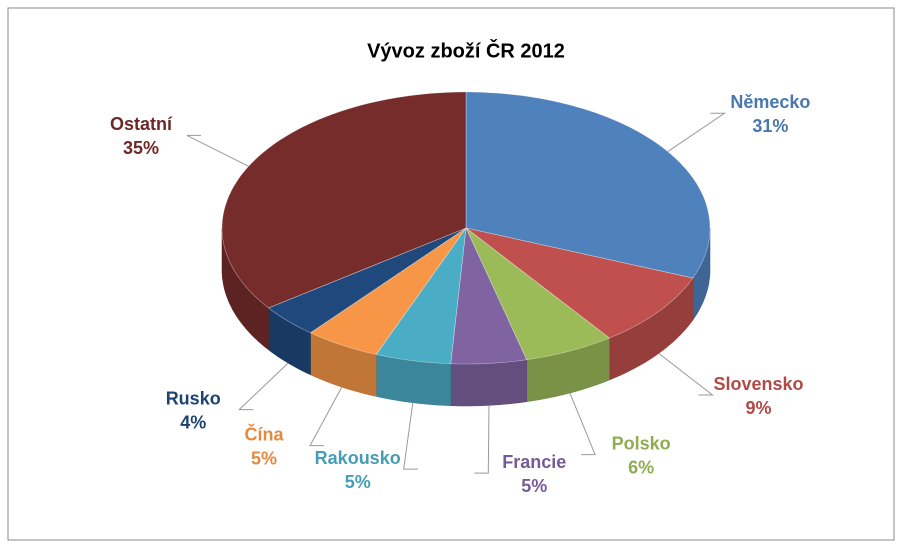 The height and width of the screenshot is (549, 903). What do you see at coordinates (193, 422) in the screenshot?
I see `slice-value-label: 4%` at bounding box center [193, 422].